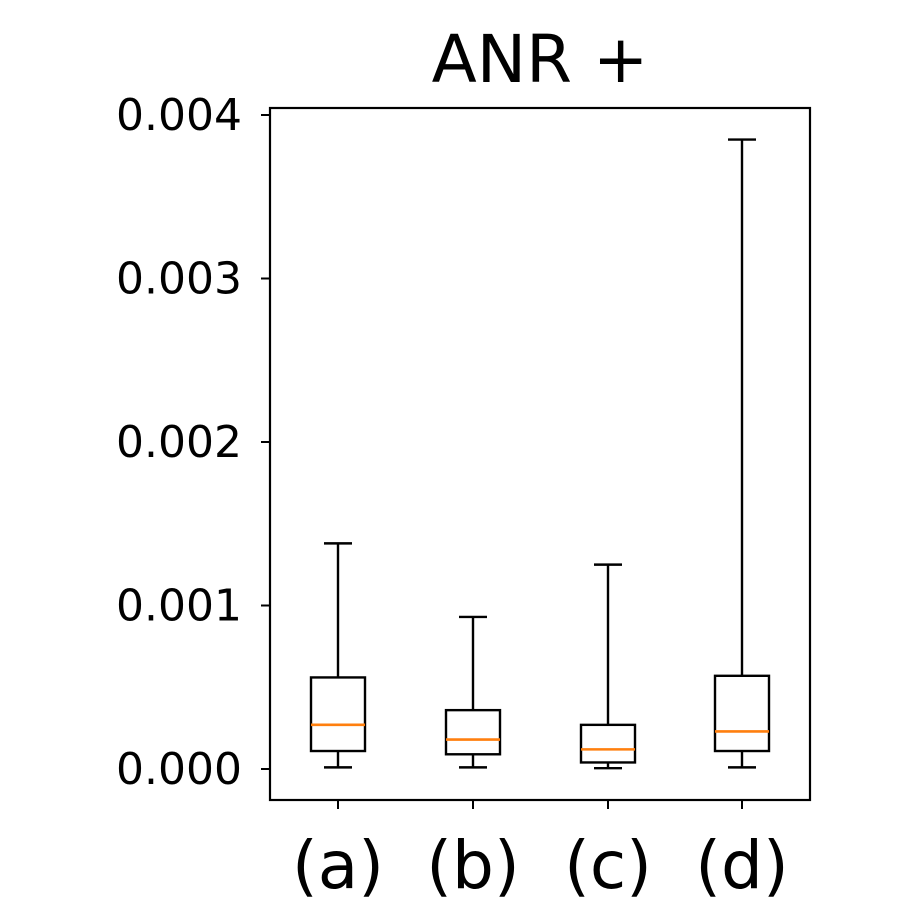 This screenshot has width=900, height=900. I want to click on y-tick-label: 0.001, so click(179, 606).